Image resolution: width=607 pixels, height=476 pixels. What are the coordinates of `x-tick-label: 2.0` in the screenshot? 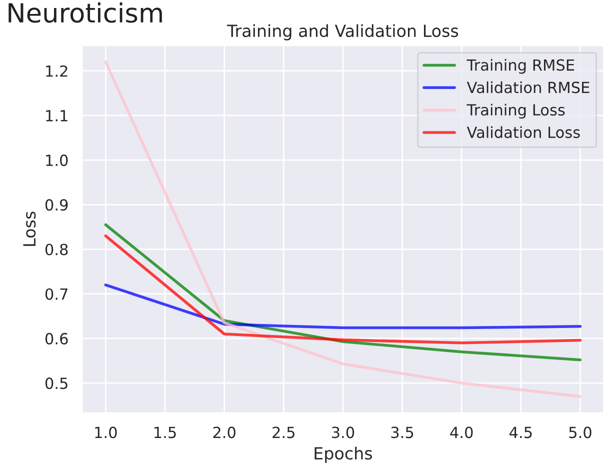 It's located at (224, 432).